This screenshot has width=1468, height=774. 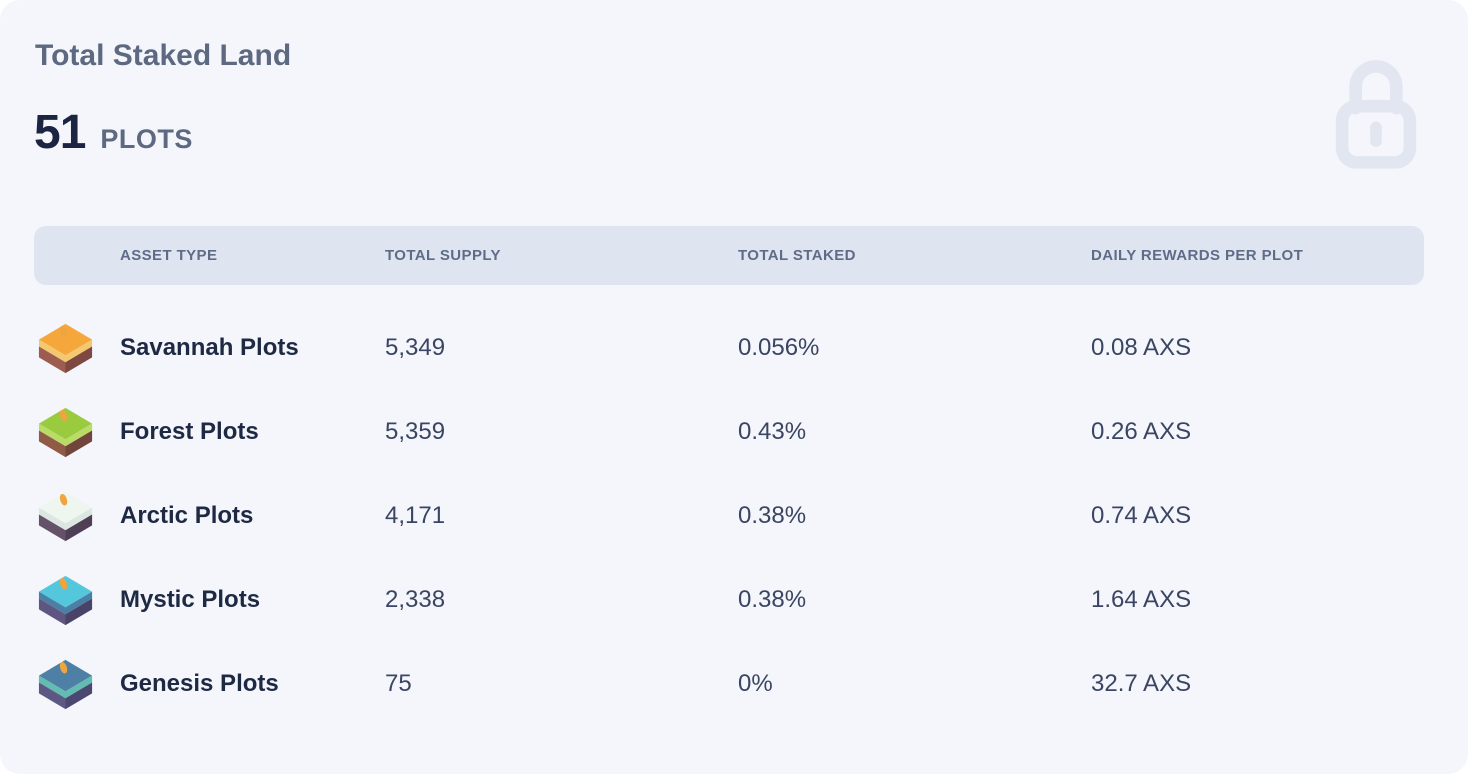 What do you see at coordinates (163, 55) in the screenshot?
I see `card-title: Total Staked Land` at bounding box center [163, 55].